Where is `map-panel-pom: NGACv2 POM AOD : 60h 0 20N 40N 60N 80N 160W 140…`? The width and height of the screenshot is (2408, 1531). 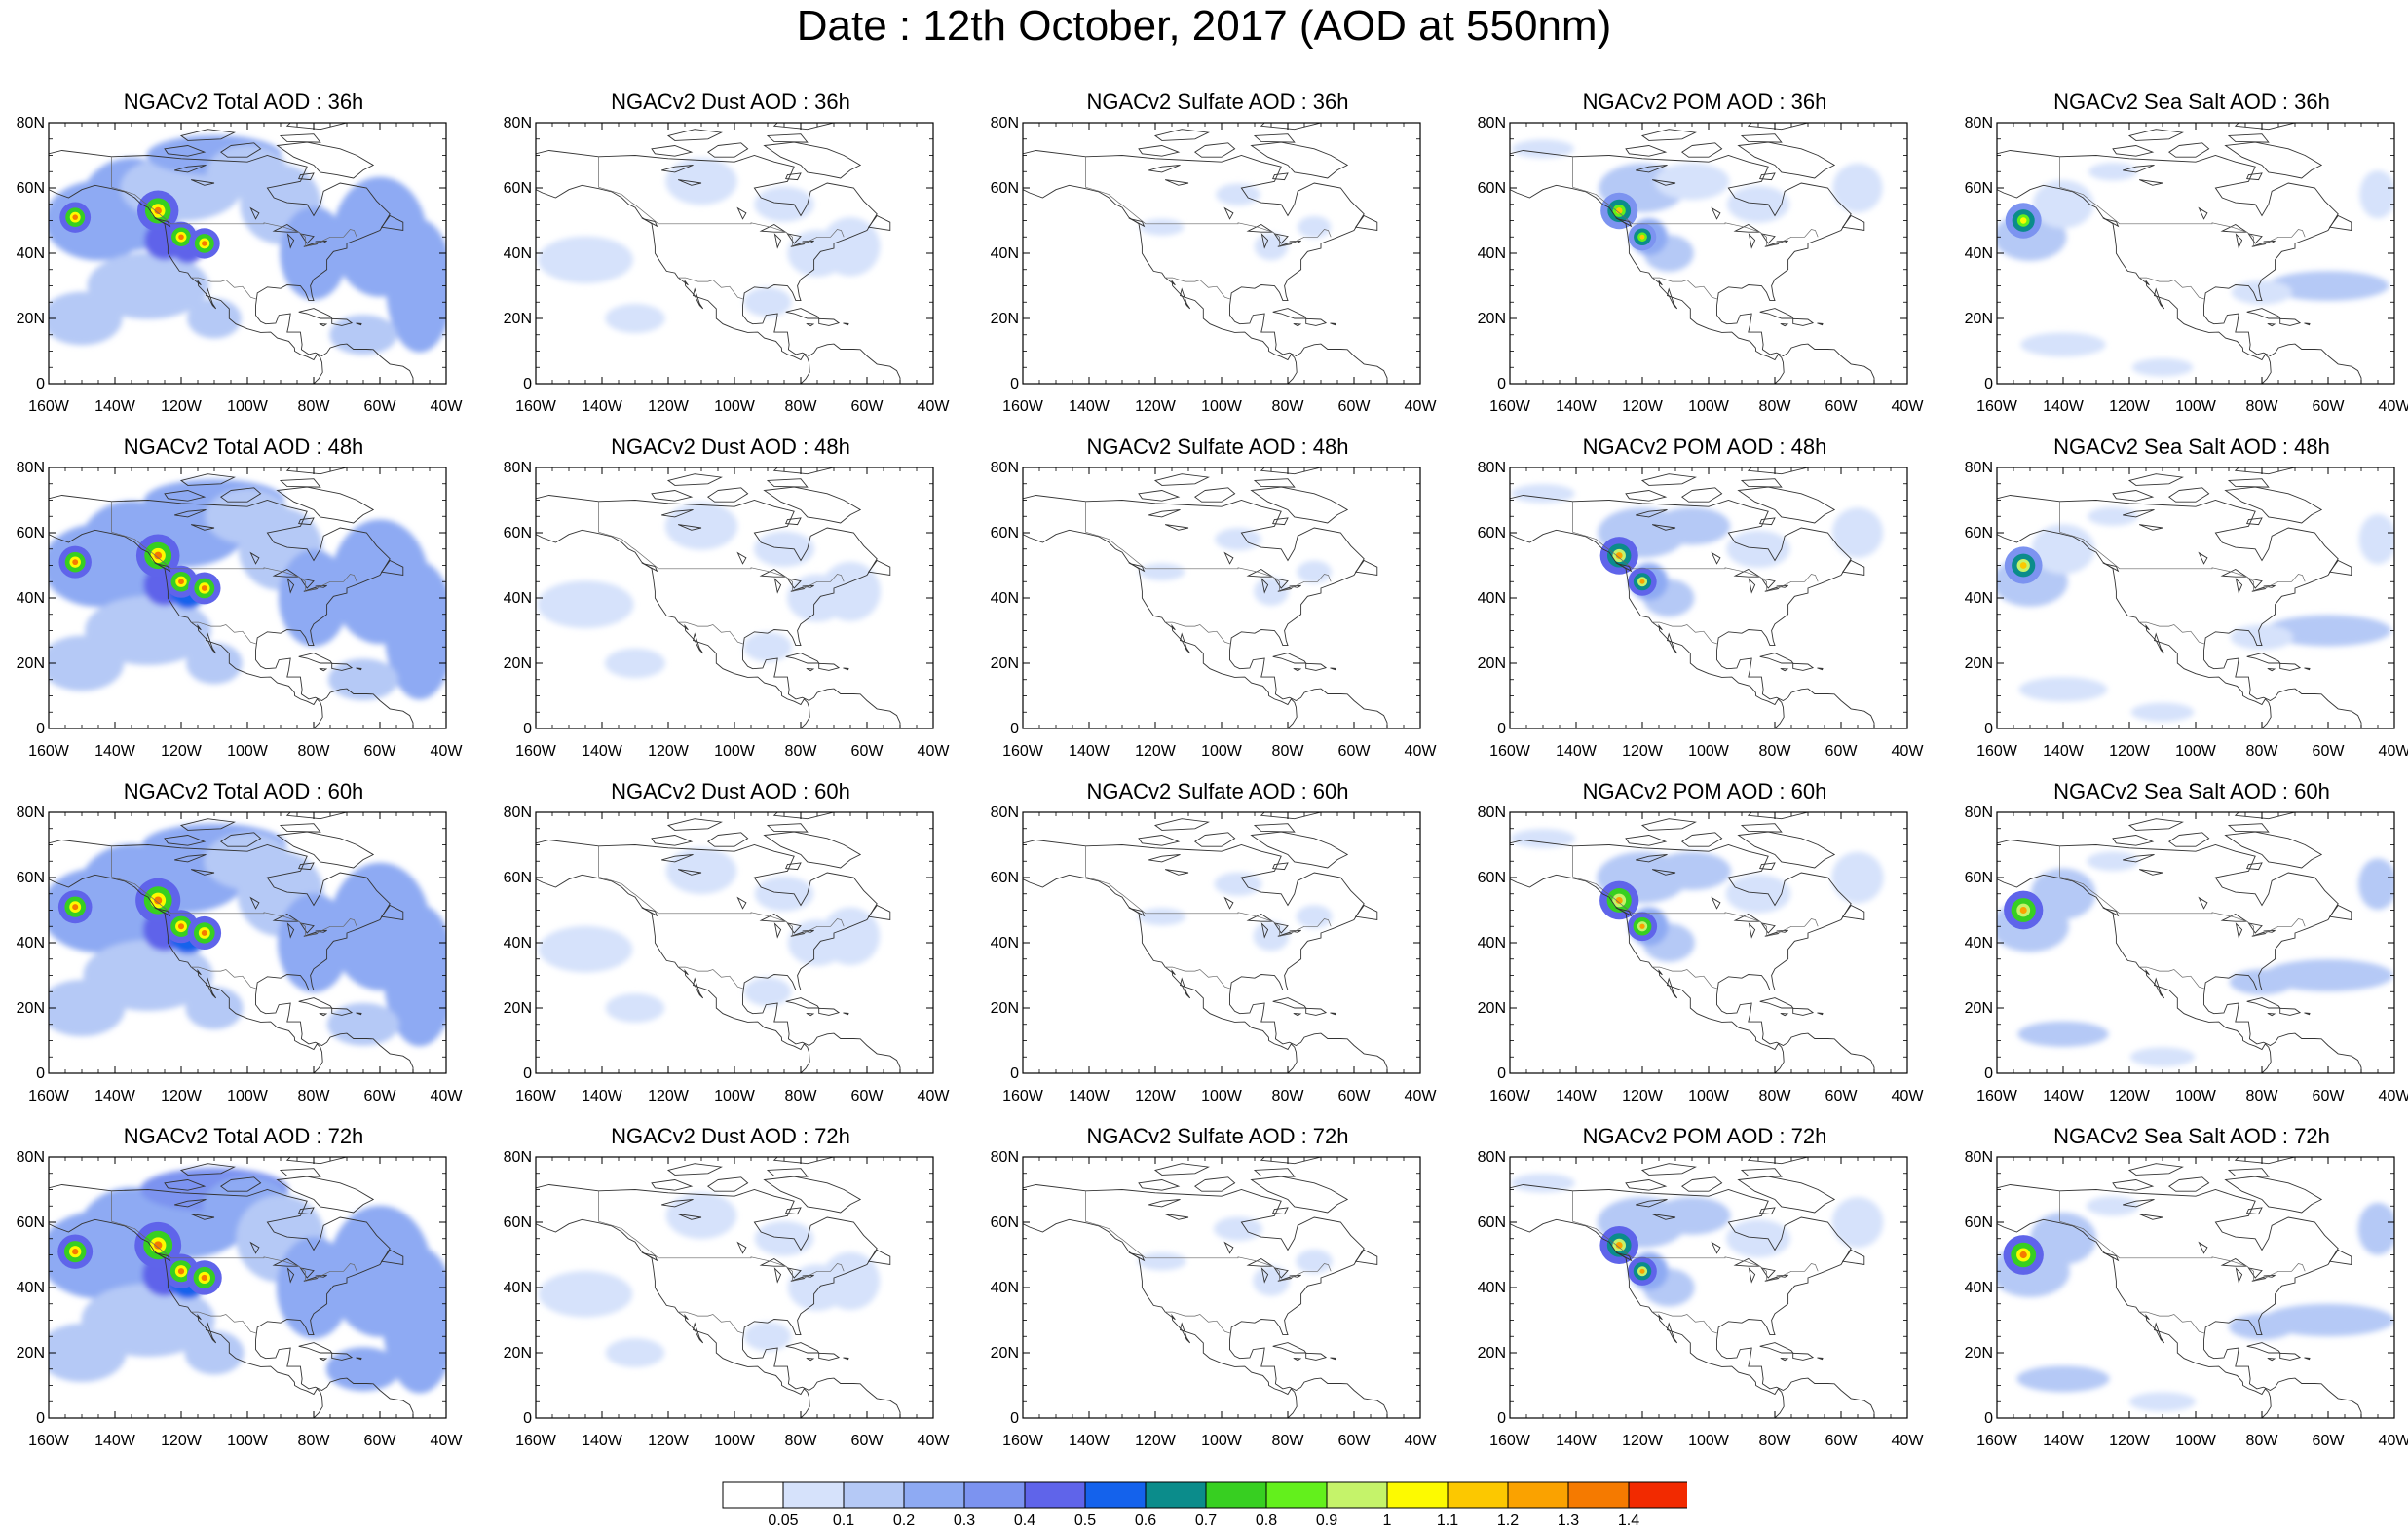 map-panel-pom: NGACv2 POM AOD : 60h 0 20N 40N 60N 80N 160W 140… is located at coordinates (1704, 938).